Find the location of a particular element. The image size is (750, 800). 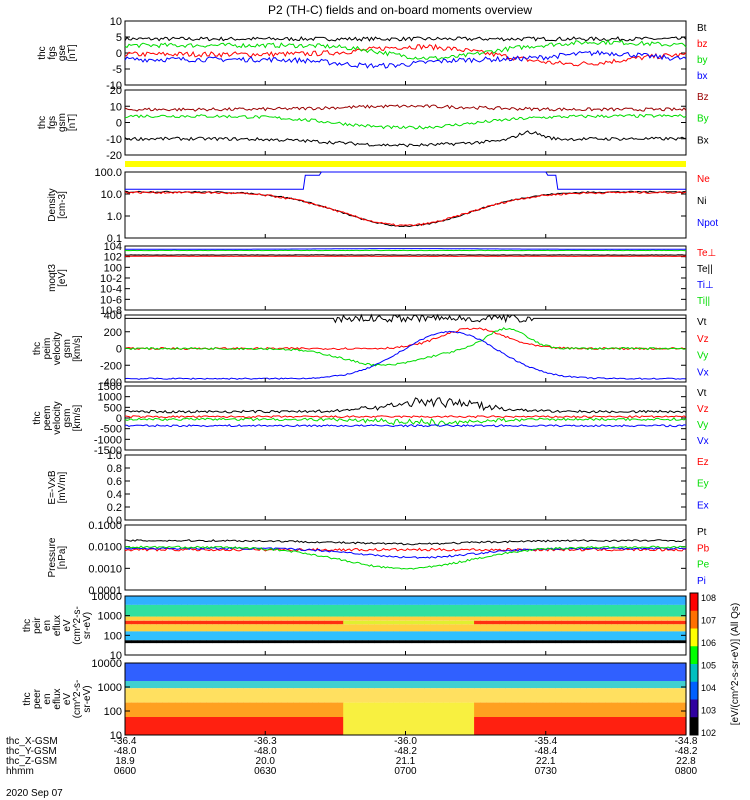

y-tick-label: 0 is located at coordinates (119, 419).